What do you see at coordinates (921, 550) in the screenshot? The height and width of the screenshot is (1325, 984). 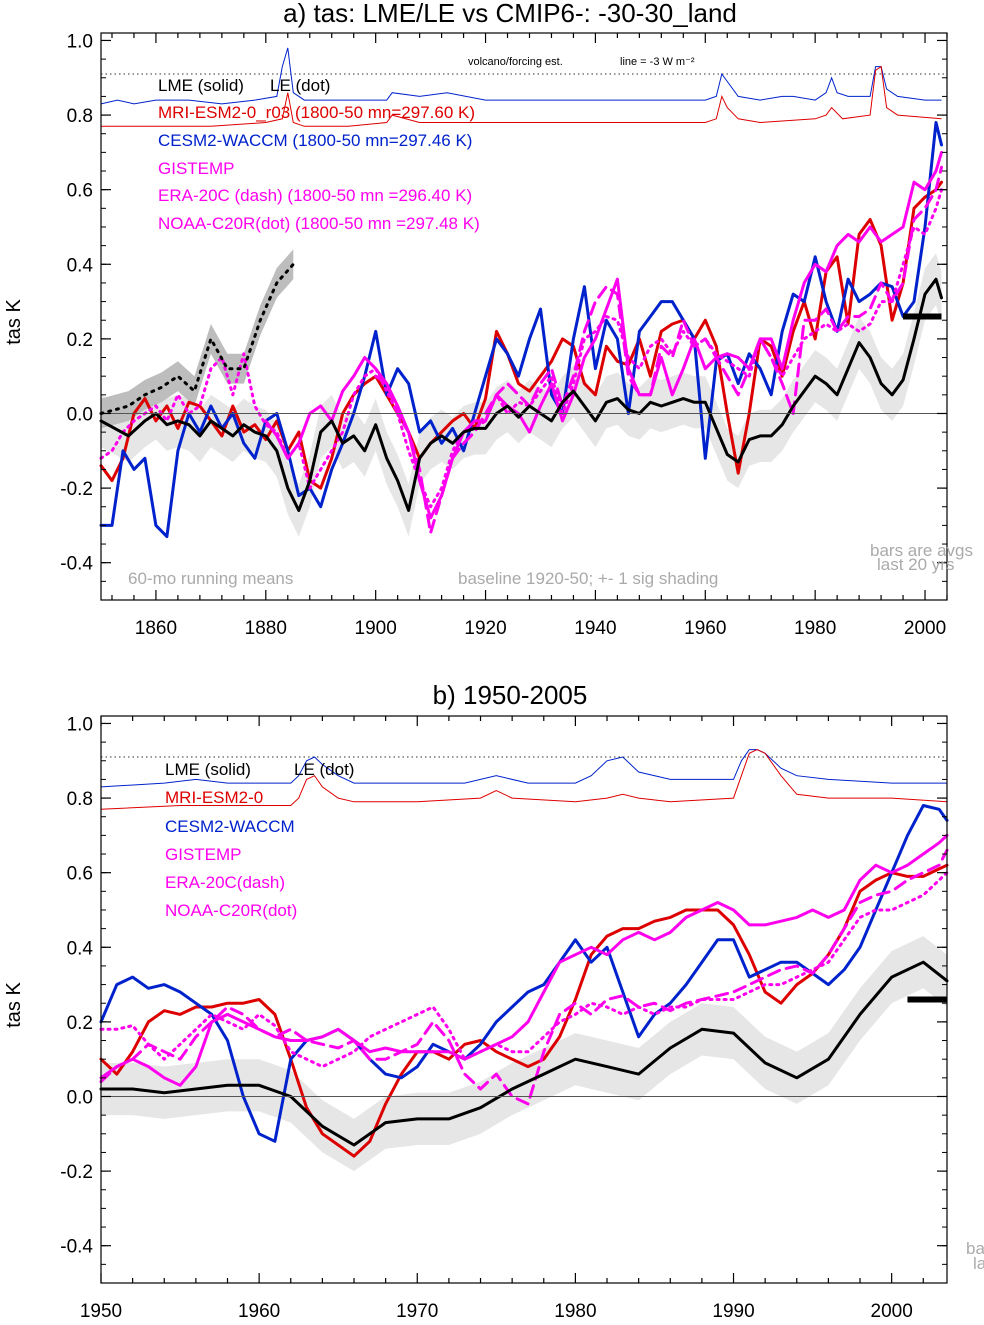 I see `annotation-bars-1: bars are avgs` at bounding box center [921, 550].